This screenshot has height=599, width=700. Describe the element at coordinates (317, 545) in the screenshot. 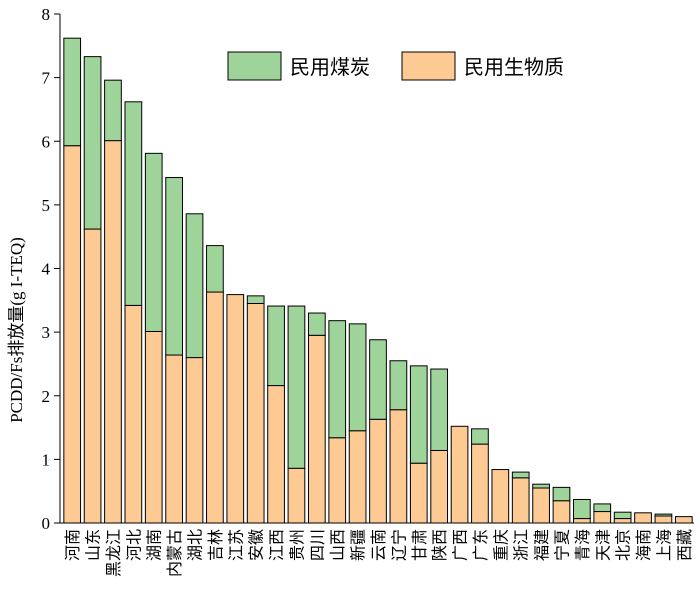

I see `x-category-label: 四川` at that location.